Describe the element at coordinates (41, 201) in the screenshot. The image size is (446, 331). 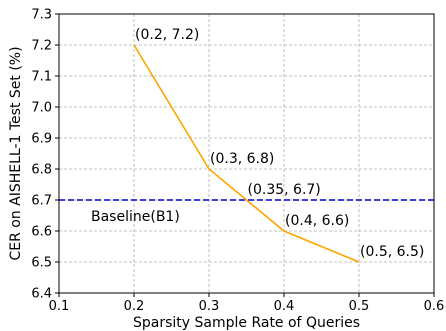
I see `y-tick-label: 6.7` at that location.